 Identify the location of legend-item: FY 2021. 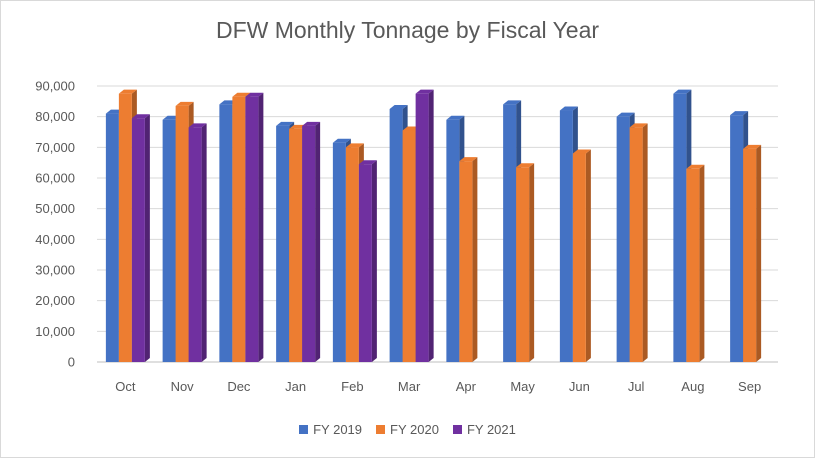
(484, 429).